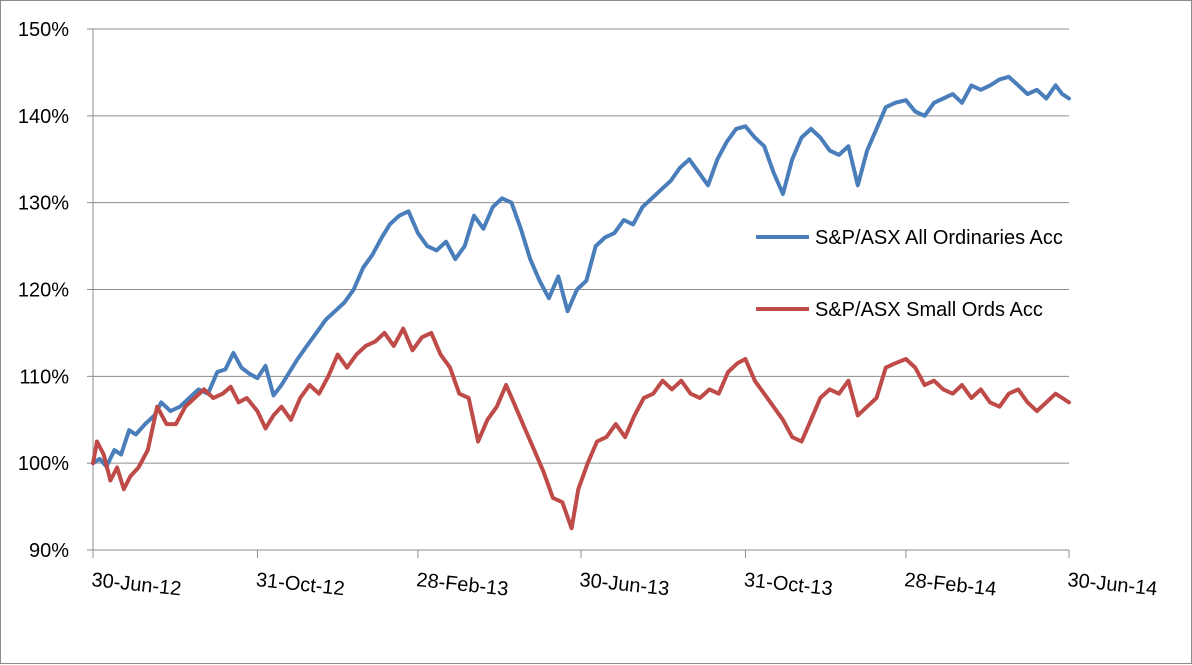 This screenshot has height=665, width=1192. Describe the element at coordinates (300, 584) in the screenshot. I see `x-tick-label: 31-Oct-12` at that location.